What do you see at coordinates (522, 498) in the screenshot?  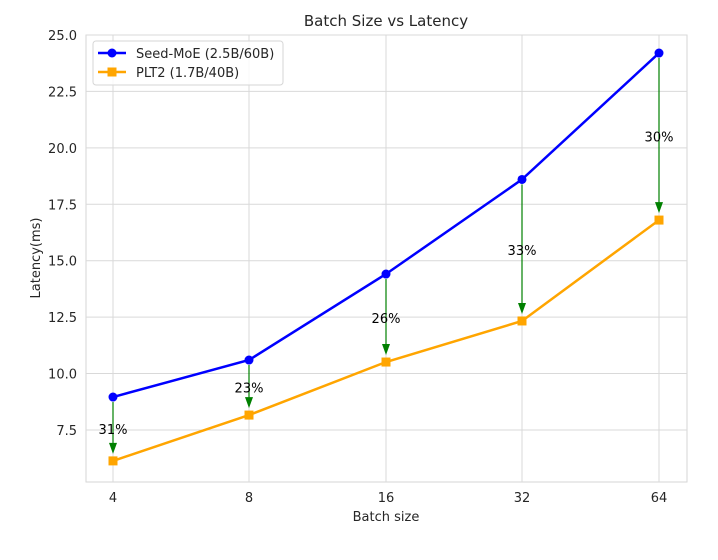 I see `x-tick-label: 32` at bounding box center [522, 498].